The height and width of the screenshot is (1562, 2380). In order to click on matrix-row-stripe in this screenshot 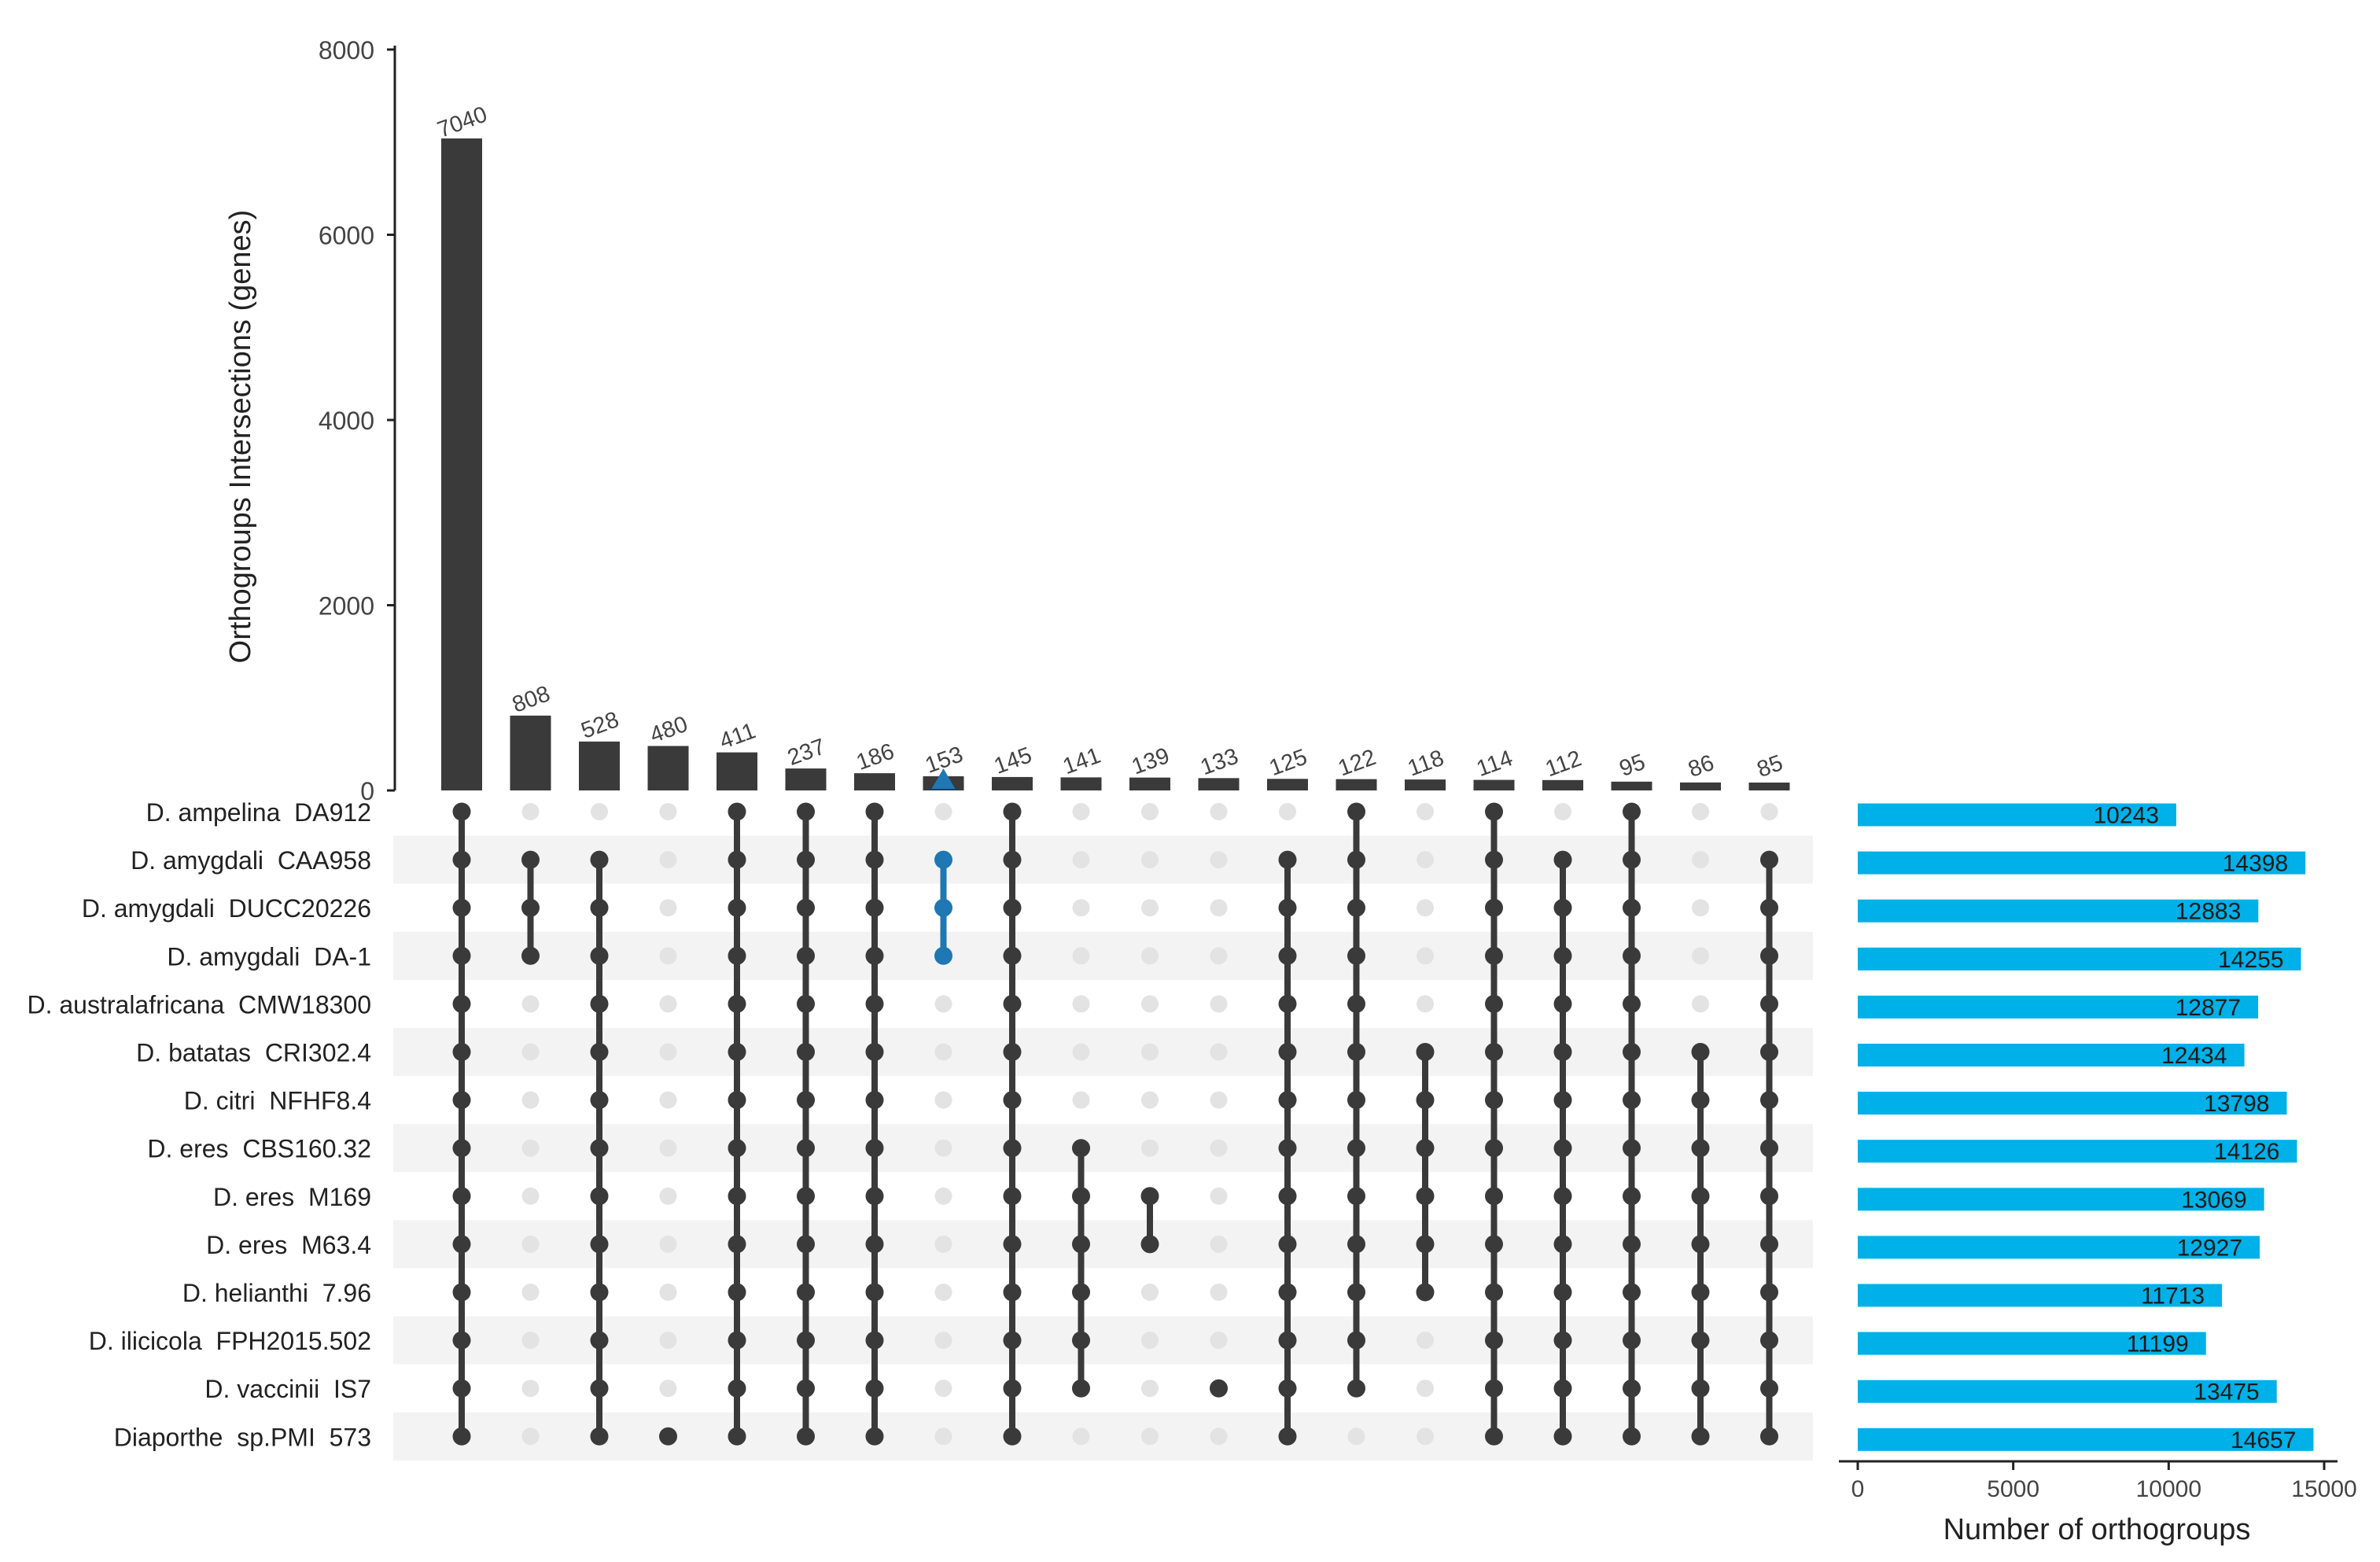, I will do `click(1103, 956)`.